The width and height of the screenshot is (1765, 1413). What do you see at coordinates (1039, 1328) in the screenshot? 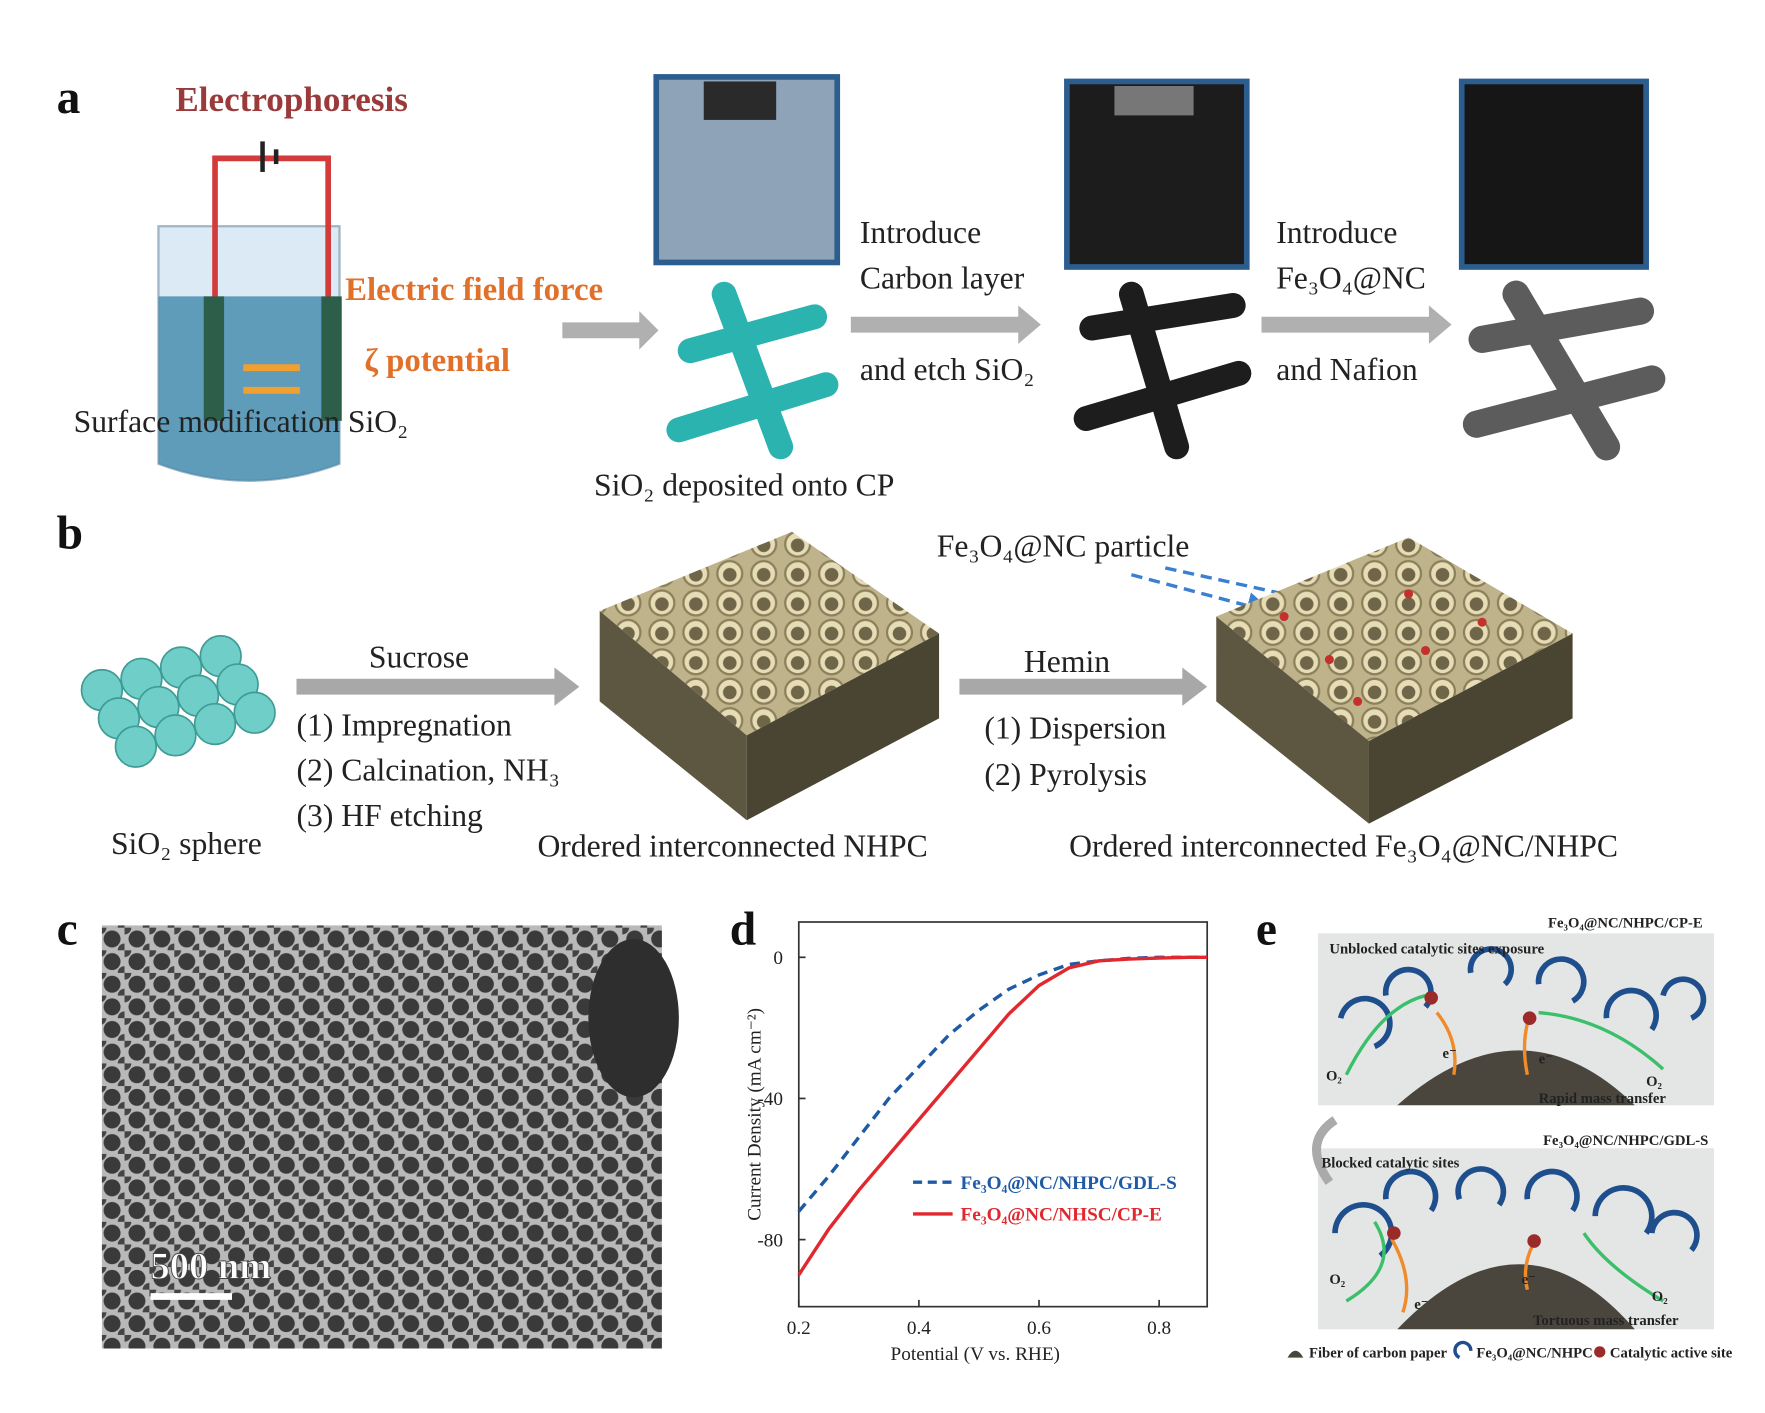
I see `x-tick-label: 0.6` at bounding box center [1039, 1328].